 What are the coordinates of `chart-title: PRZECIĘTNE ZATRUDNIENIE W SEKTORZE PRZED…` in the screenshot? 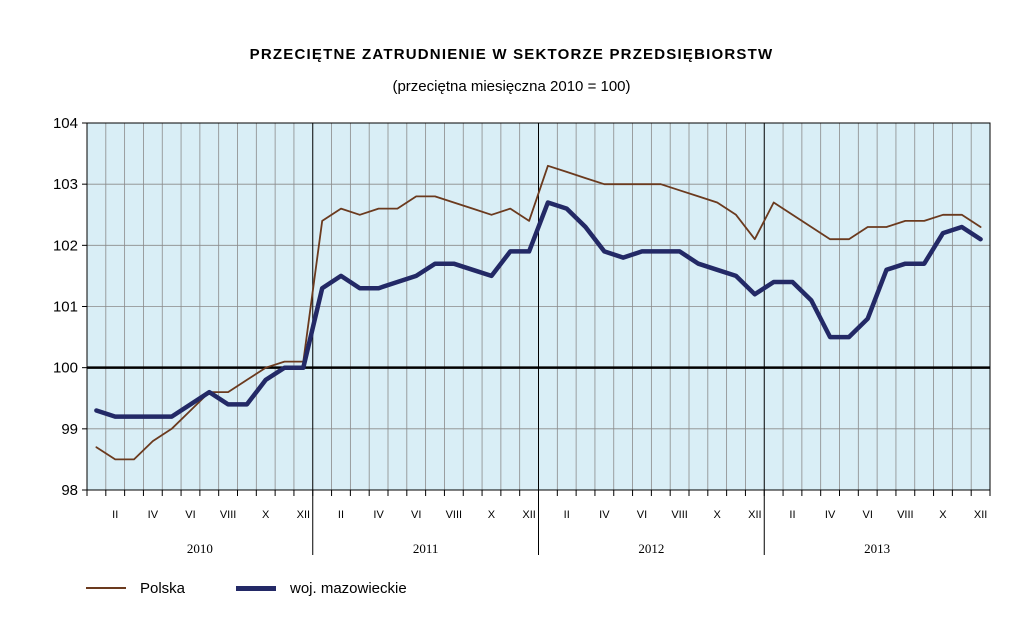 It's located at (511, 54).